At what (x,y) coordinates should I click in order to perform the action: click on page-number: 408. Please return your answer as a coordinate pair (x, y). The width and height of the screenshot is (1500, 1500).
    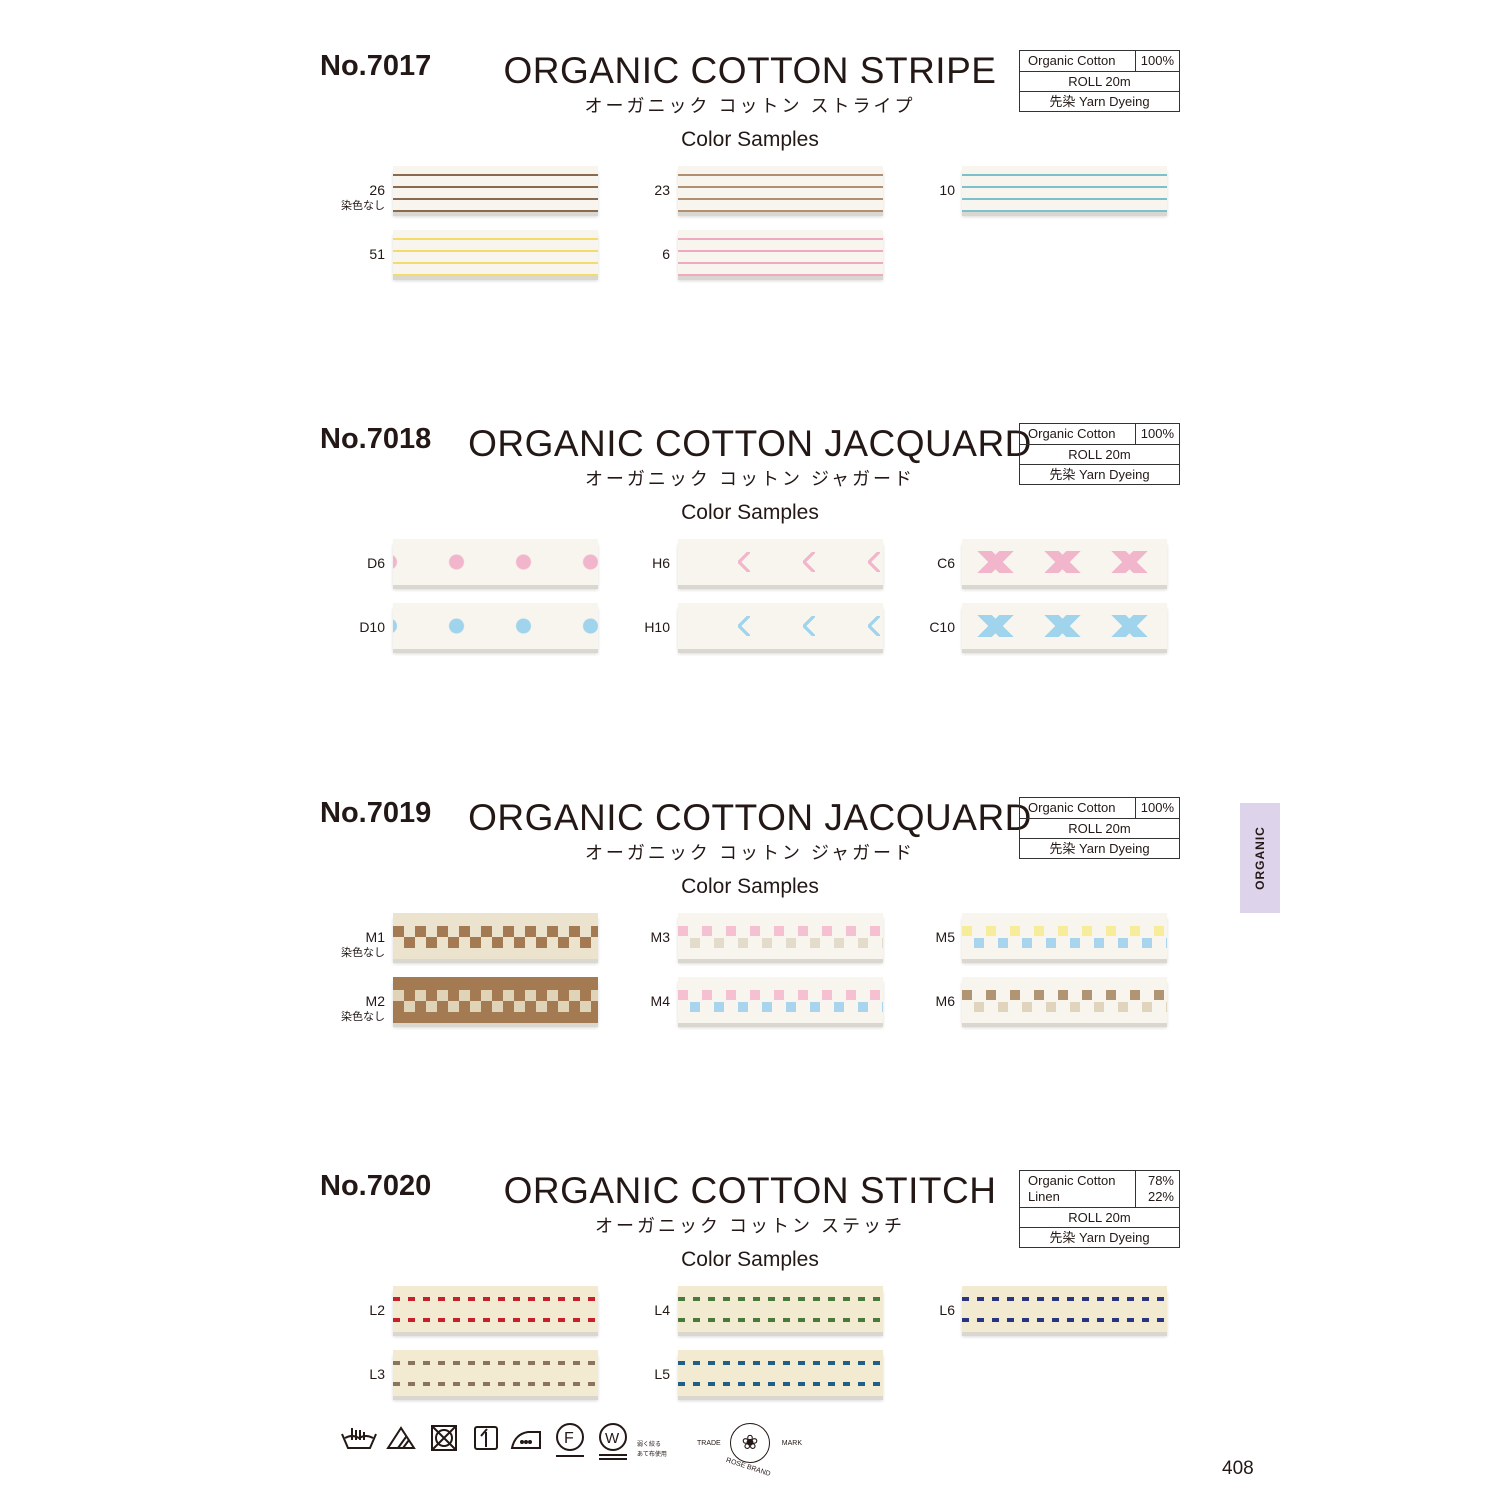
    Looking at the image, I should click on (1238, 1468).